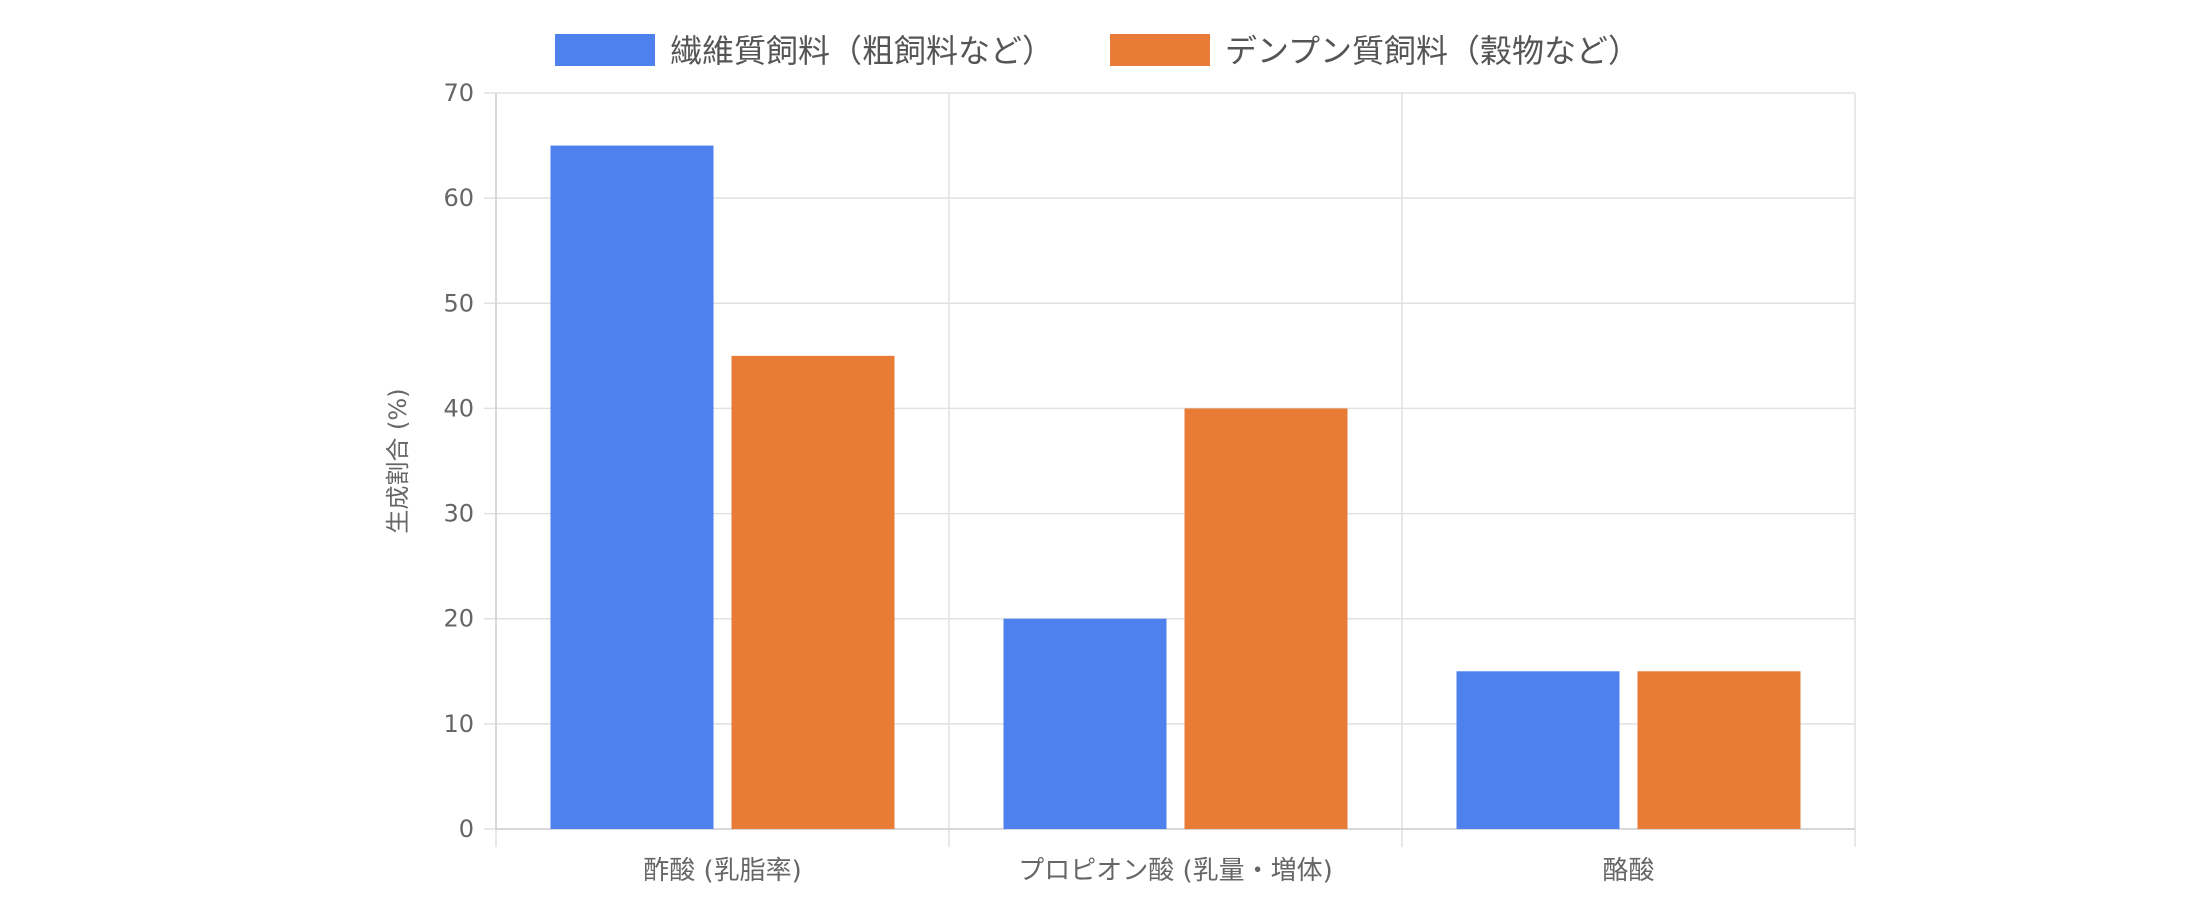 Image resolution: width=2200 pixels, height=924 pixels. I want to click on y-tick-label: 50, so click(458, 303).